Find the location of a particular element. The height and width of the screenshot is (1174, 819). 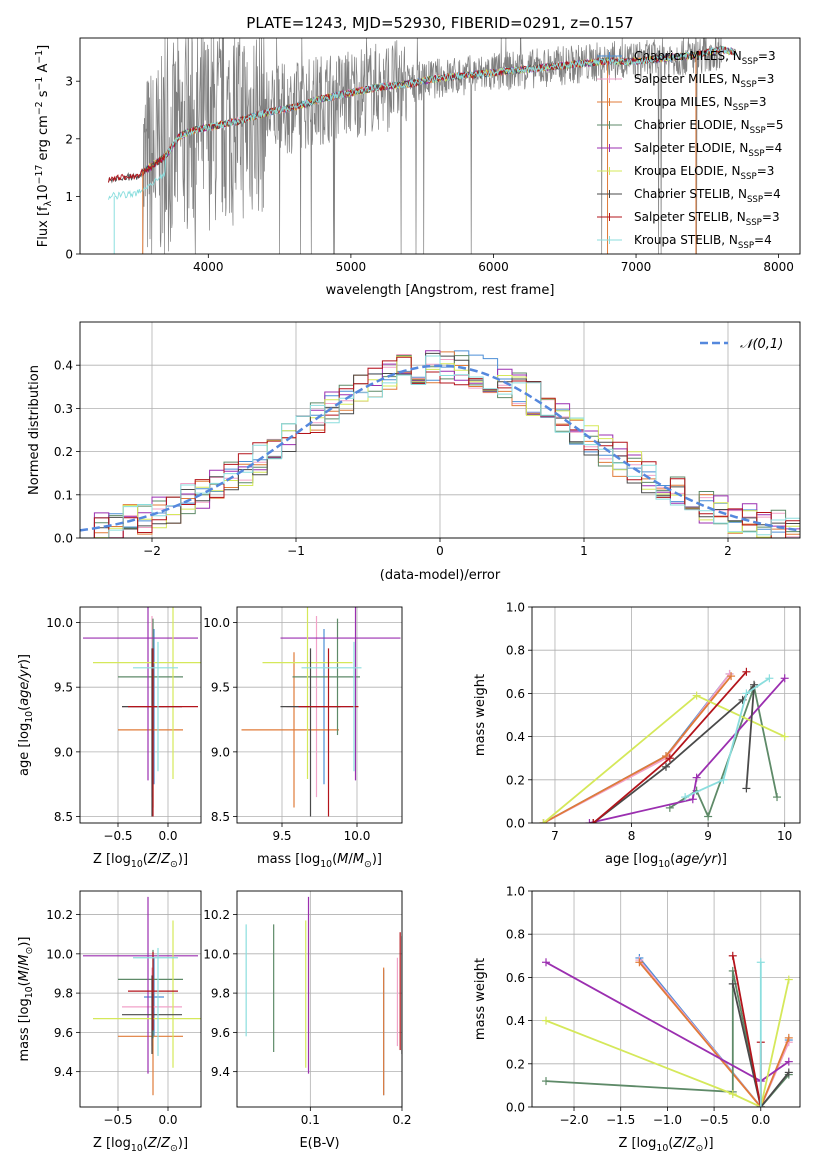

x-tick-label: 7 is located at coordinates (555, 836).